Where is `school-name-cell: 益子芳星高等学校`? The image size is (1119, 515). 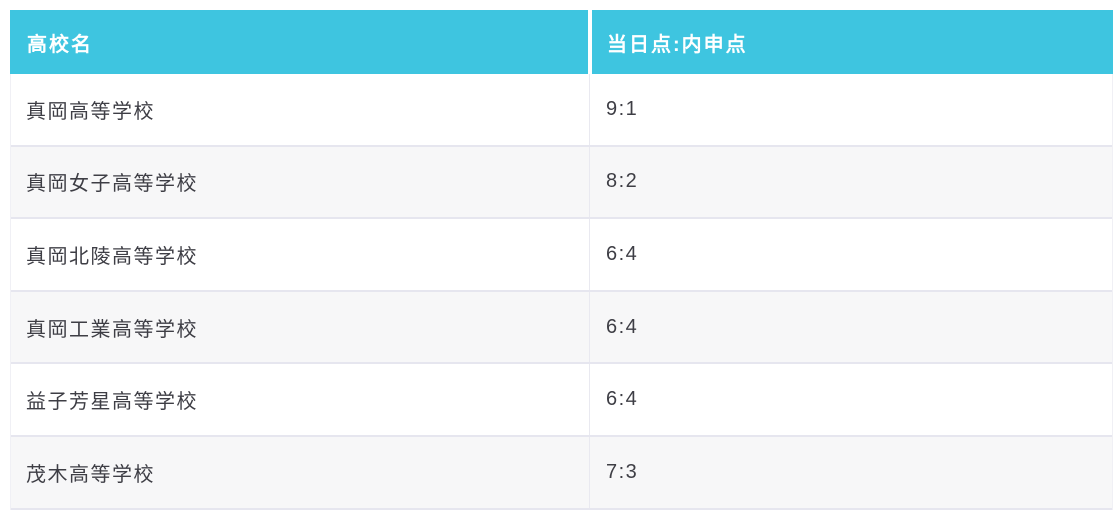
school-name-cell: 益子芳星高等学校 is located at coordinates (300, 399).